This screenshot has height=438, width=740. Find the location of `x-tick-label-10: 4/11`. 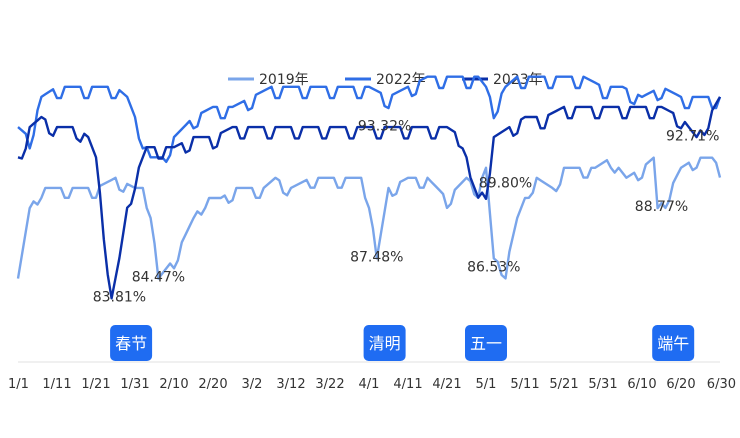

x-tick-label-10: 4/11 is located at coordinates (407, 384).